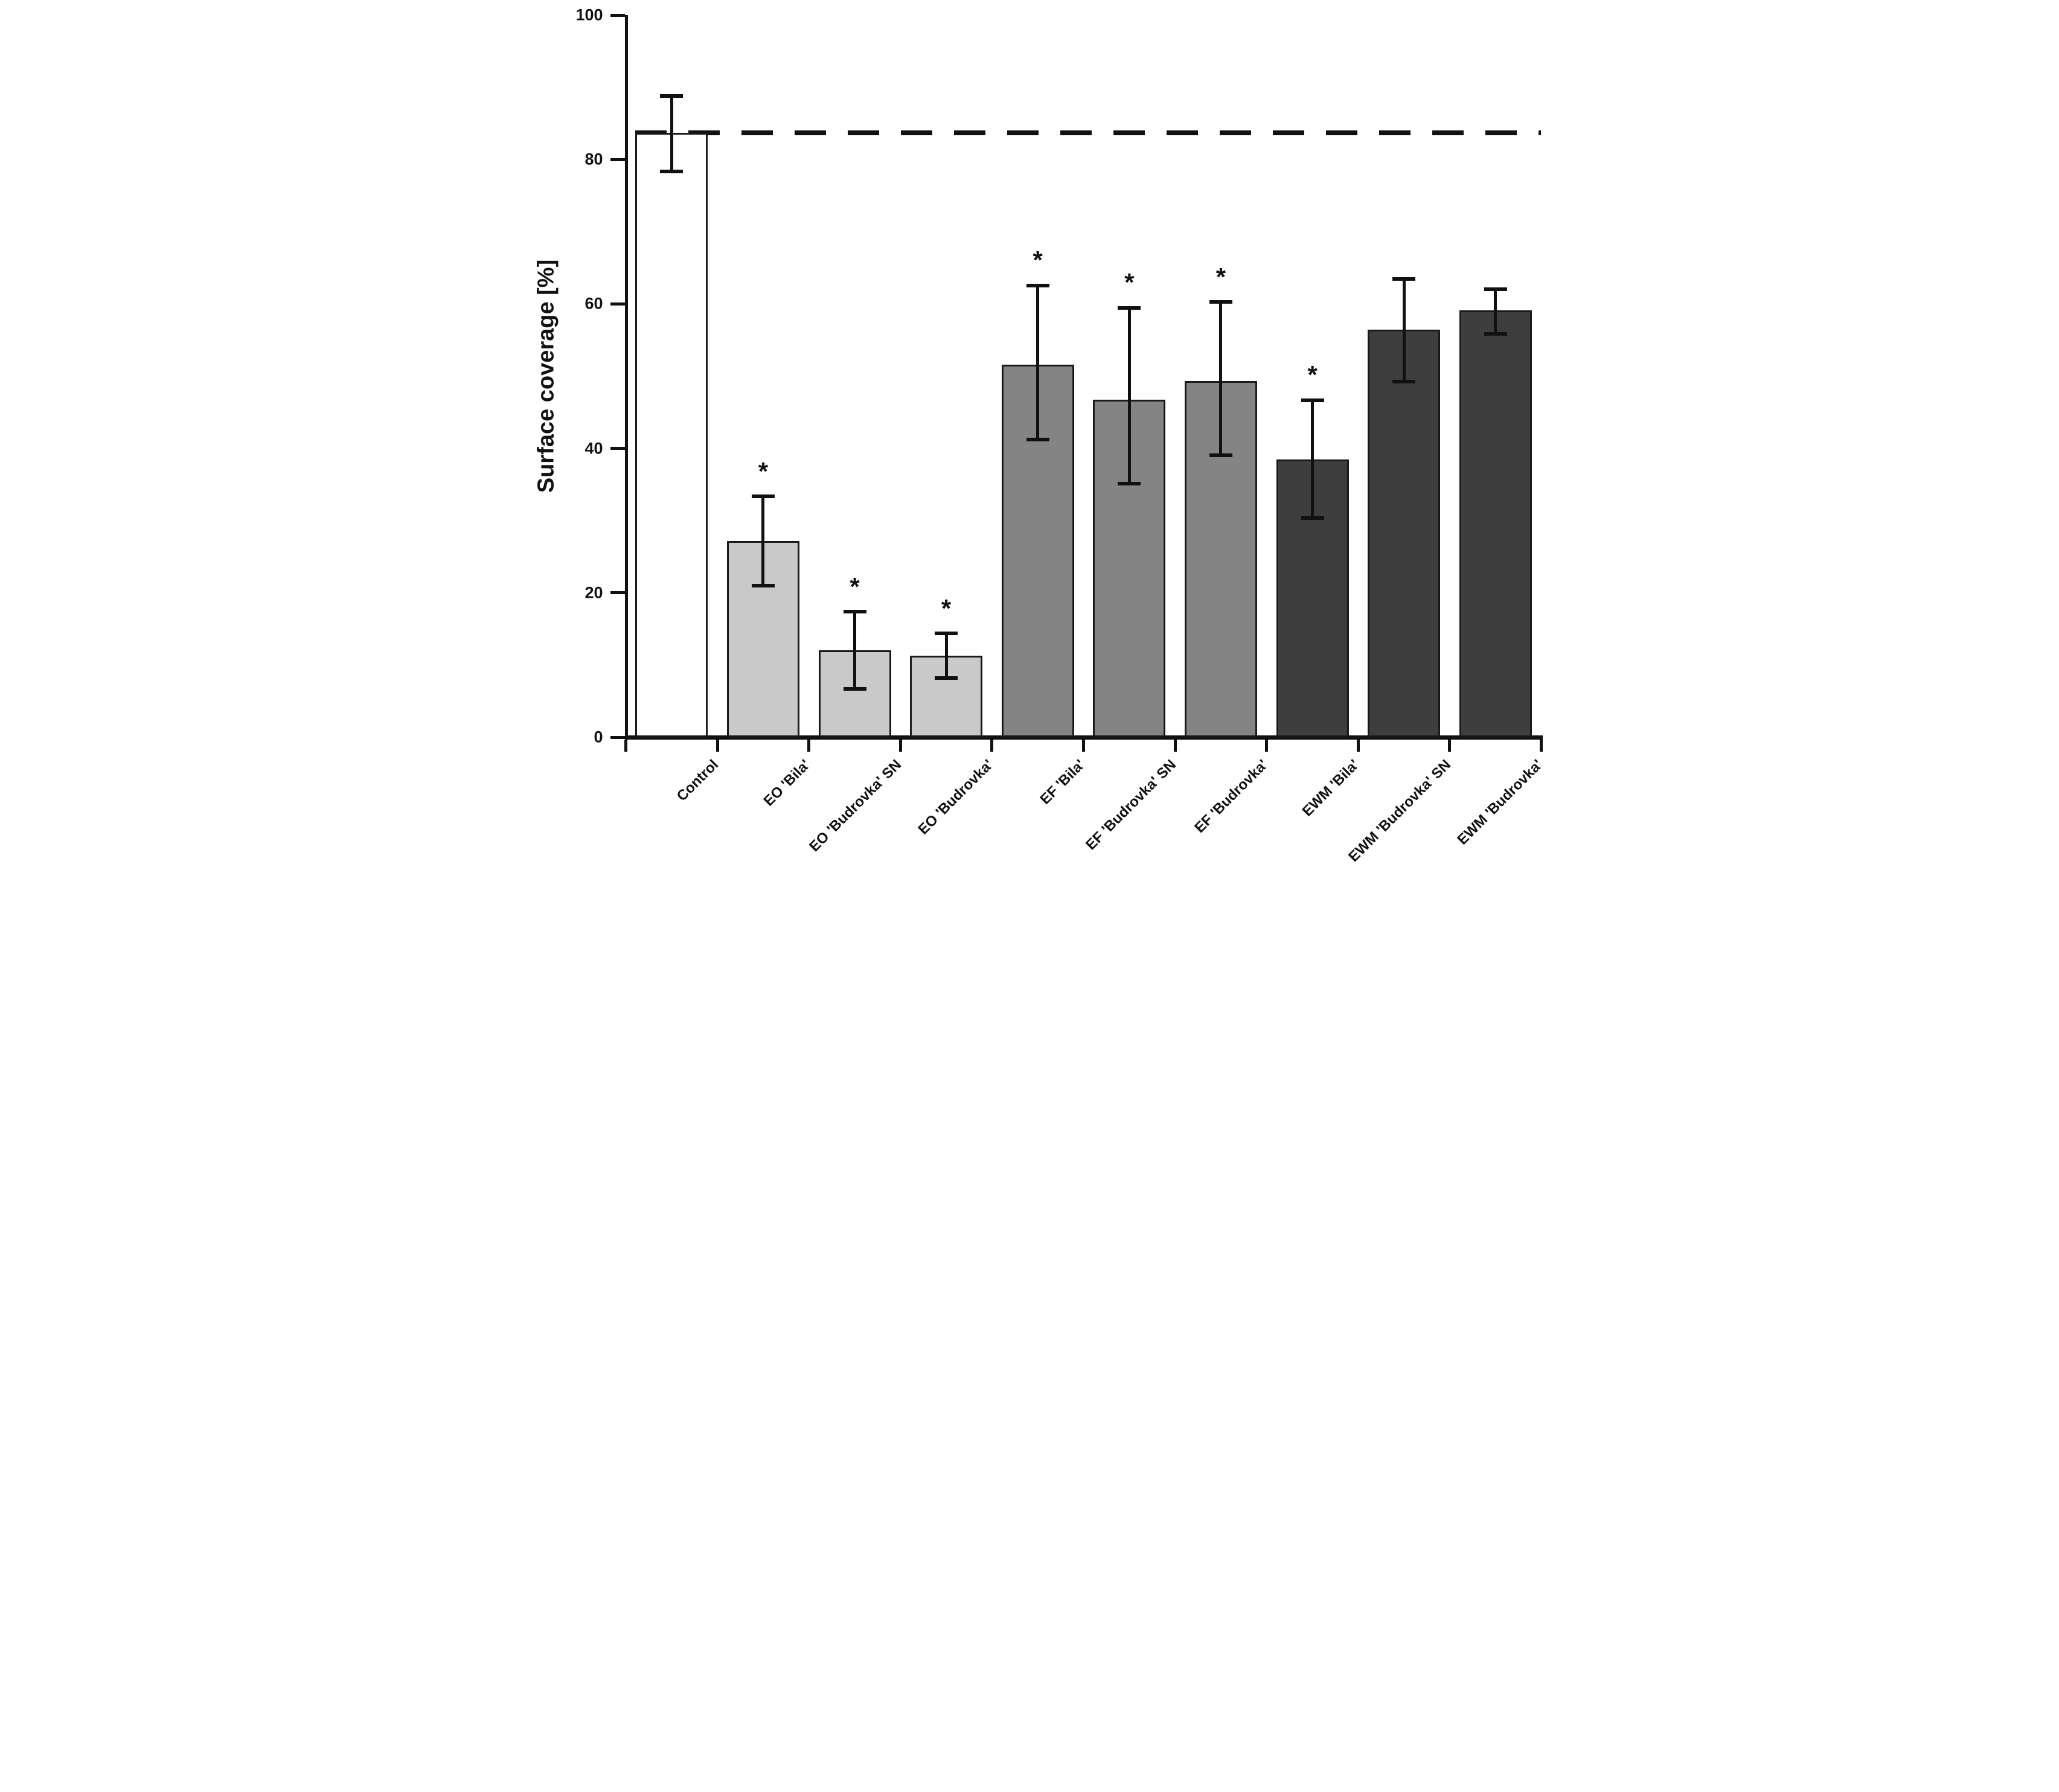  What do you see at coordinates (598, 737) in the screenshot?
I see `y-tick-label: 0` at bounding box center [598, 737].